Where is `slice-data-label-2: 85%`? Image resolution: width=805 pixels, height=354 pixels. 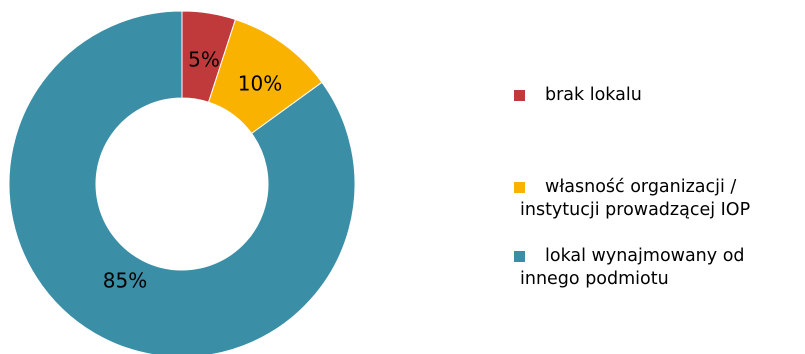
slice-data-label-2: 85% is located at coordinates (125, 281).